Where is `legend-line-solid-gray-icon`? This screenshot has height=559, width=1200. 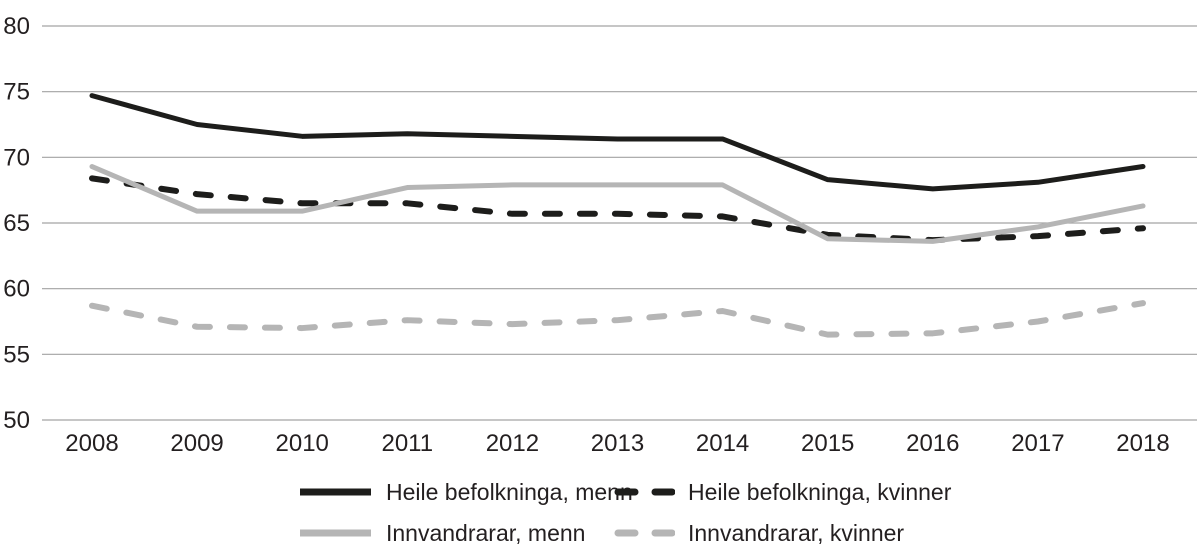
legend-line-solid-gray-icon is located at coordinates (335, 533).